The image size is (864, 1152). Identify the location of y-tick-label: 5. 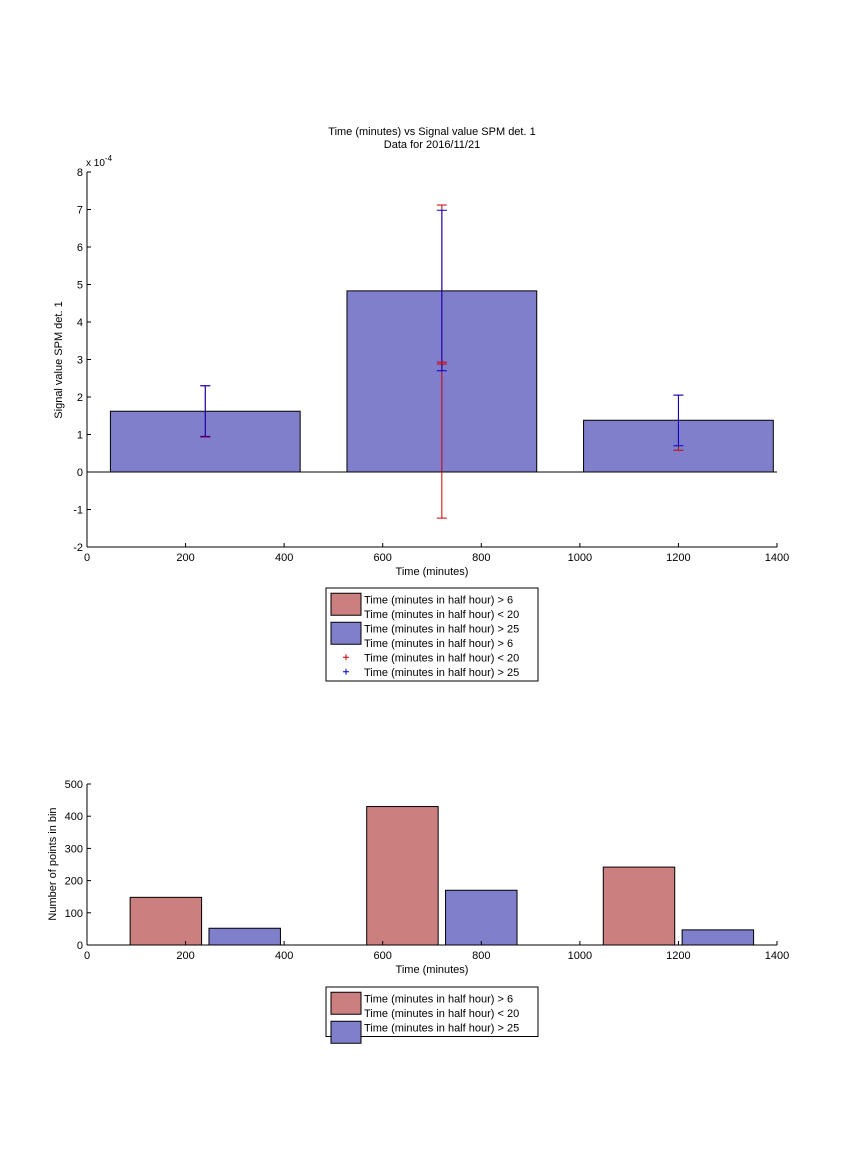
(80, 286).